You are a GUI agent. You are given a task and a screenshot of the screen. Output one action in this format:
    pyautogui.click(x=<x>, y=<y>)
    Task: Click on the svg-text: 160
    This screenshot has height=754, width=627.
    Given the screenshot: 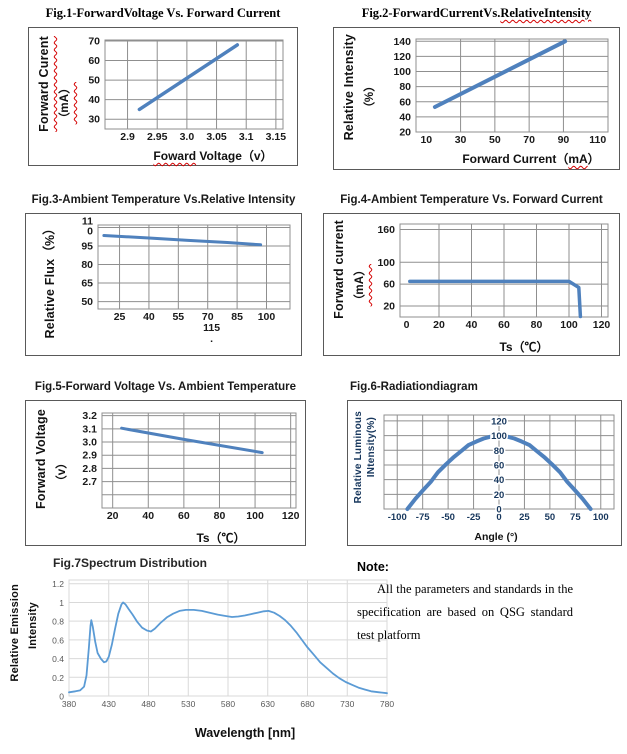 What is the action you would take?
    pyautogui.click(x=386, y=230)
    